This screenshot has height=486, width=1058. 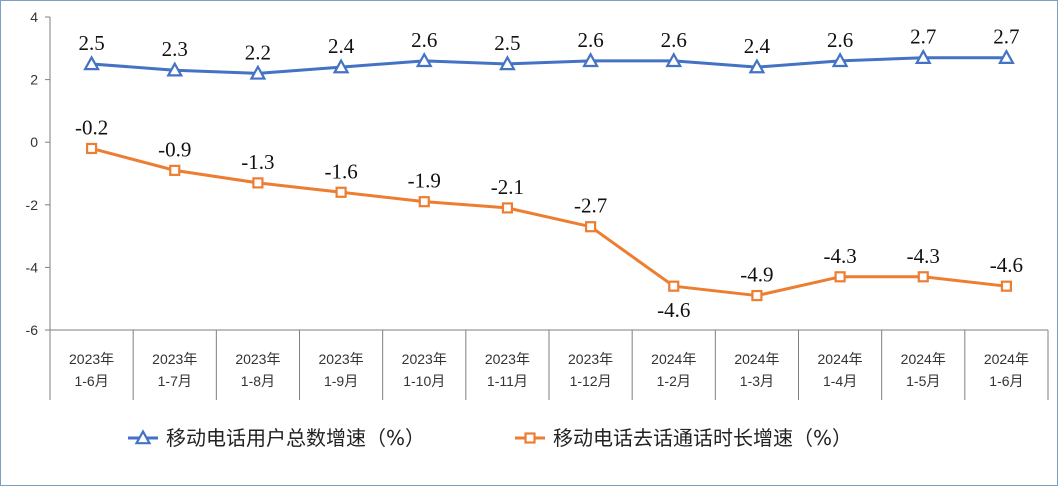 I want to click on x-tick-label: 1-5月, so click(x=923, y=381).